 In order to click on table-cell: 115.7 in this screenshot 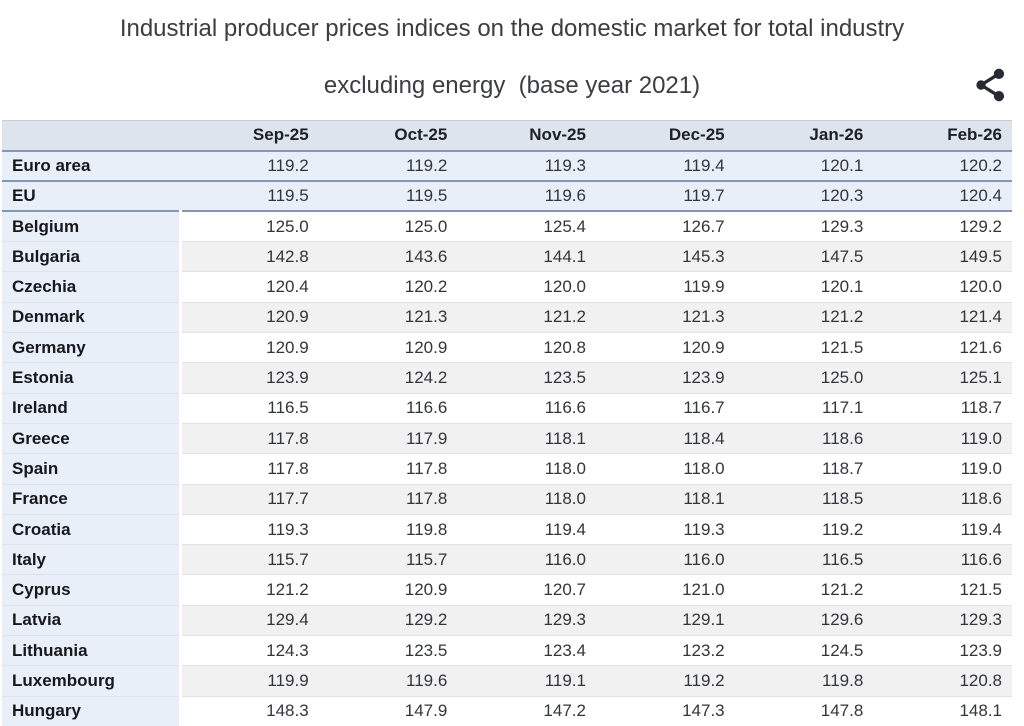, I will do `click(249, 559)`.